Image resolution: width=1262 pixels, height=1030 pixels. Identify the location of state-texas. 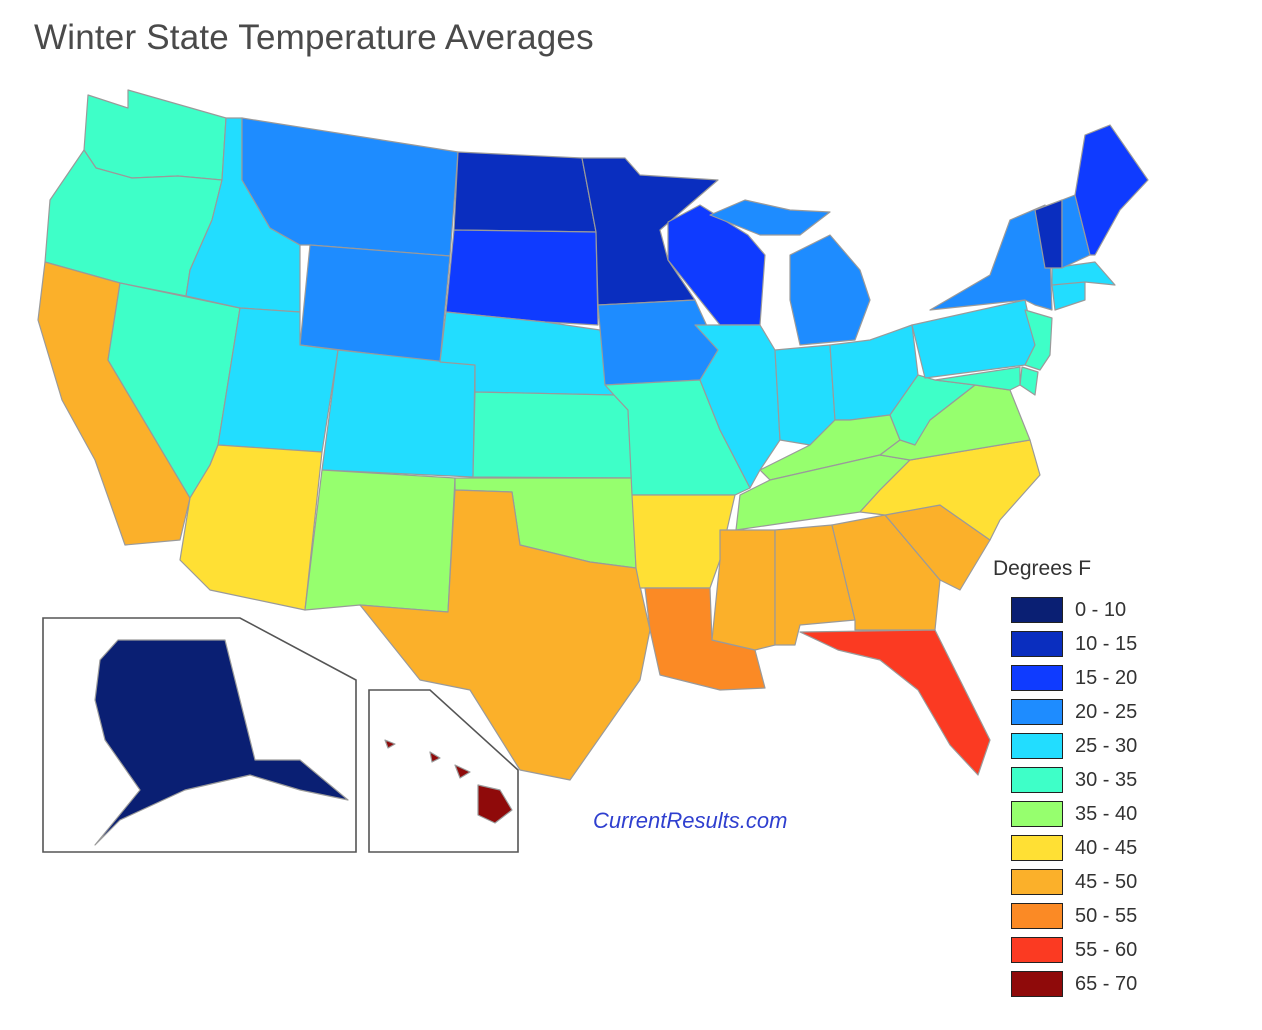
(505, 635).